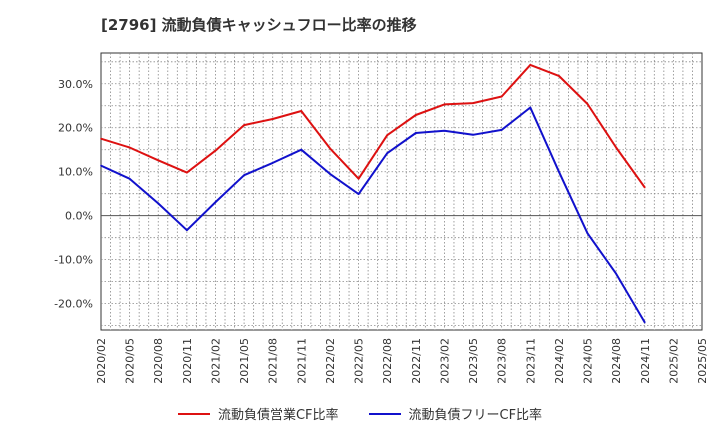 The height and width of the screenshot is (440, 720). I want to click on x-tick-label: 2023/08, so click(502, 361).